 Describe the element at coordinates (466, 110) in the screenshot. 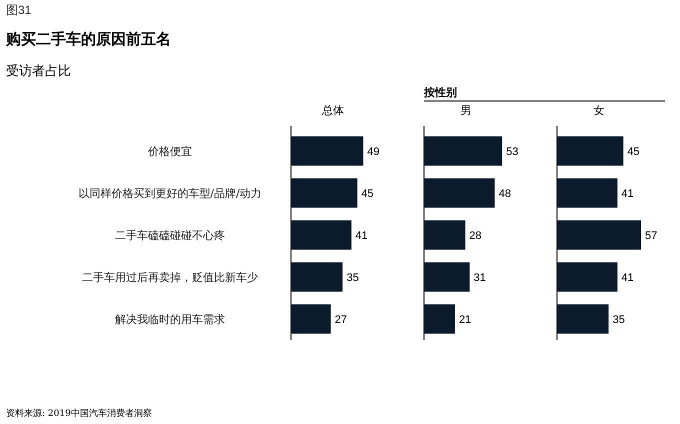

I see `x-axis-title: 男` at that location.